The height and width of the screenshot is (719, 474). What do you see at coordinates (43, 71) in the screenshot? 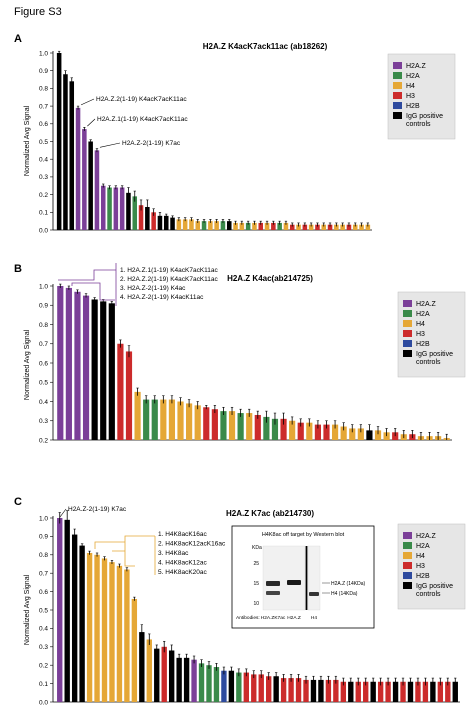
I see `y-tick-label: 0.9` at bounding box center [43, 71].